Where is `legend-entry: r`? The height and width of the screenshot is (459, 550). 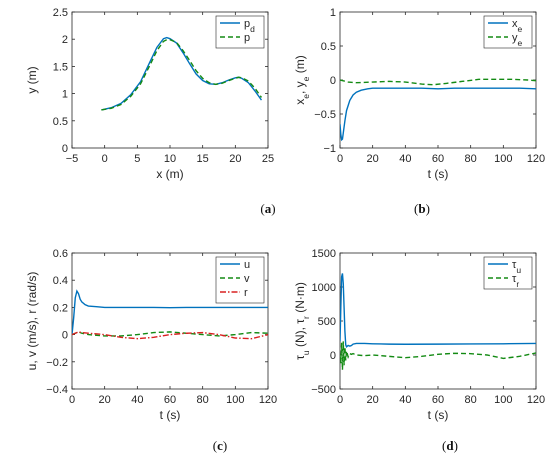 legend-entry: r is located at coordinates (246, 293).